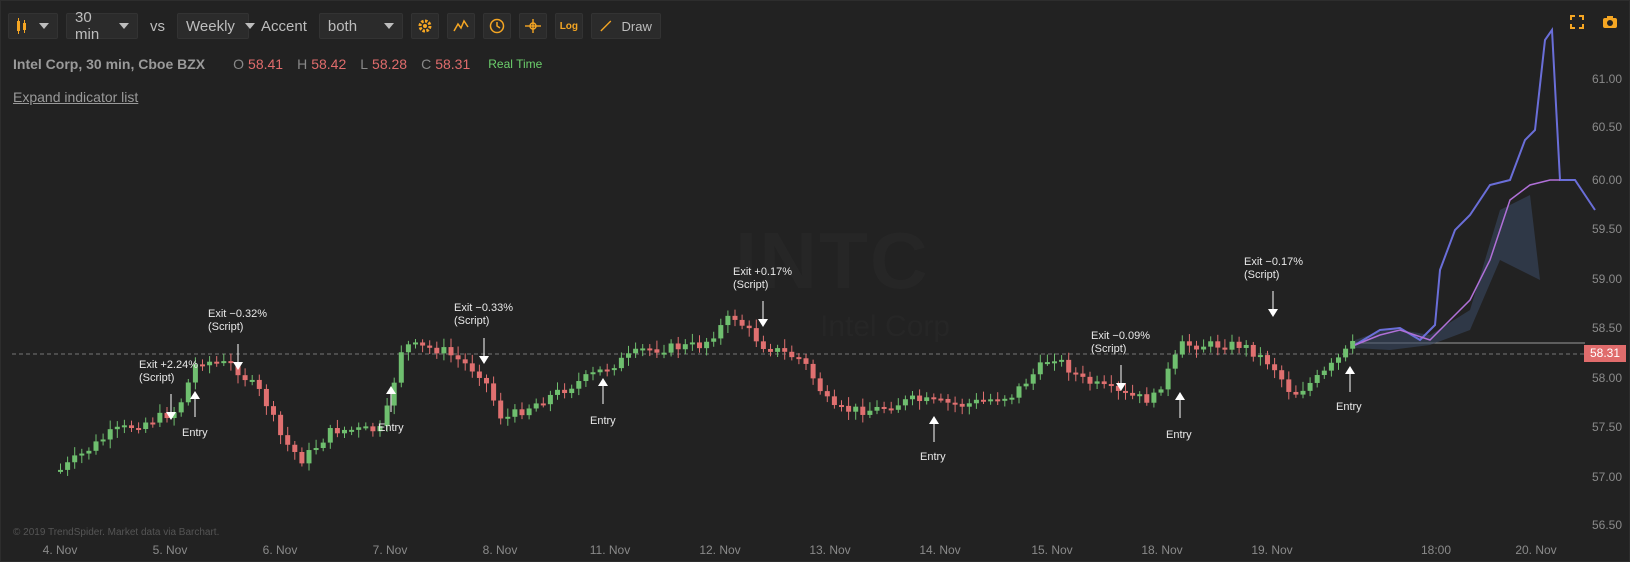  I want to click on chart-type-button, so click(33, 26).